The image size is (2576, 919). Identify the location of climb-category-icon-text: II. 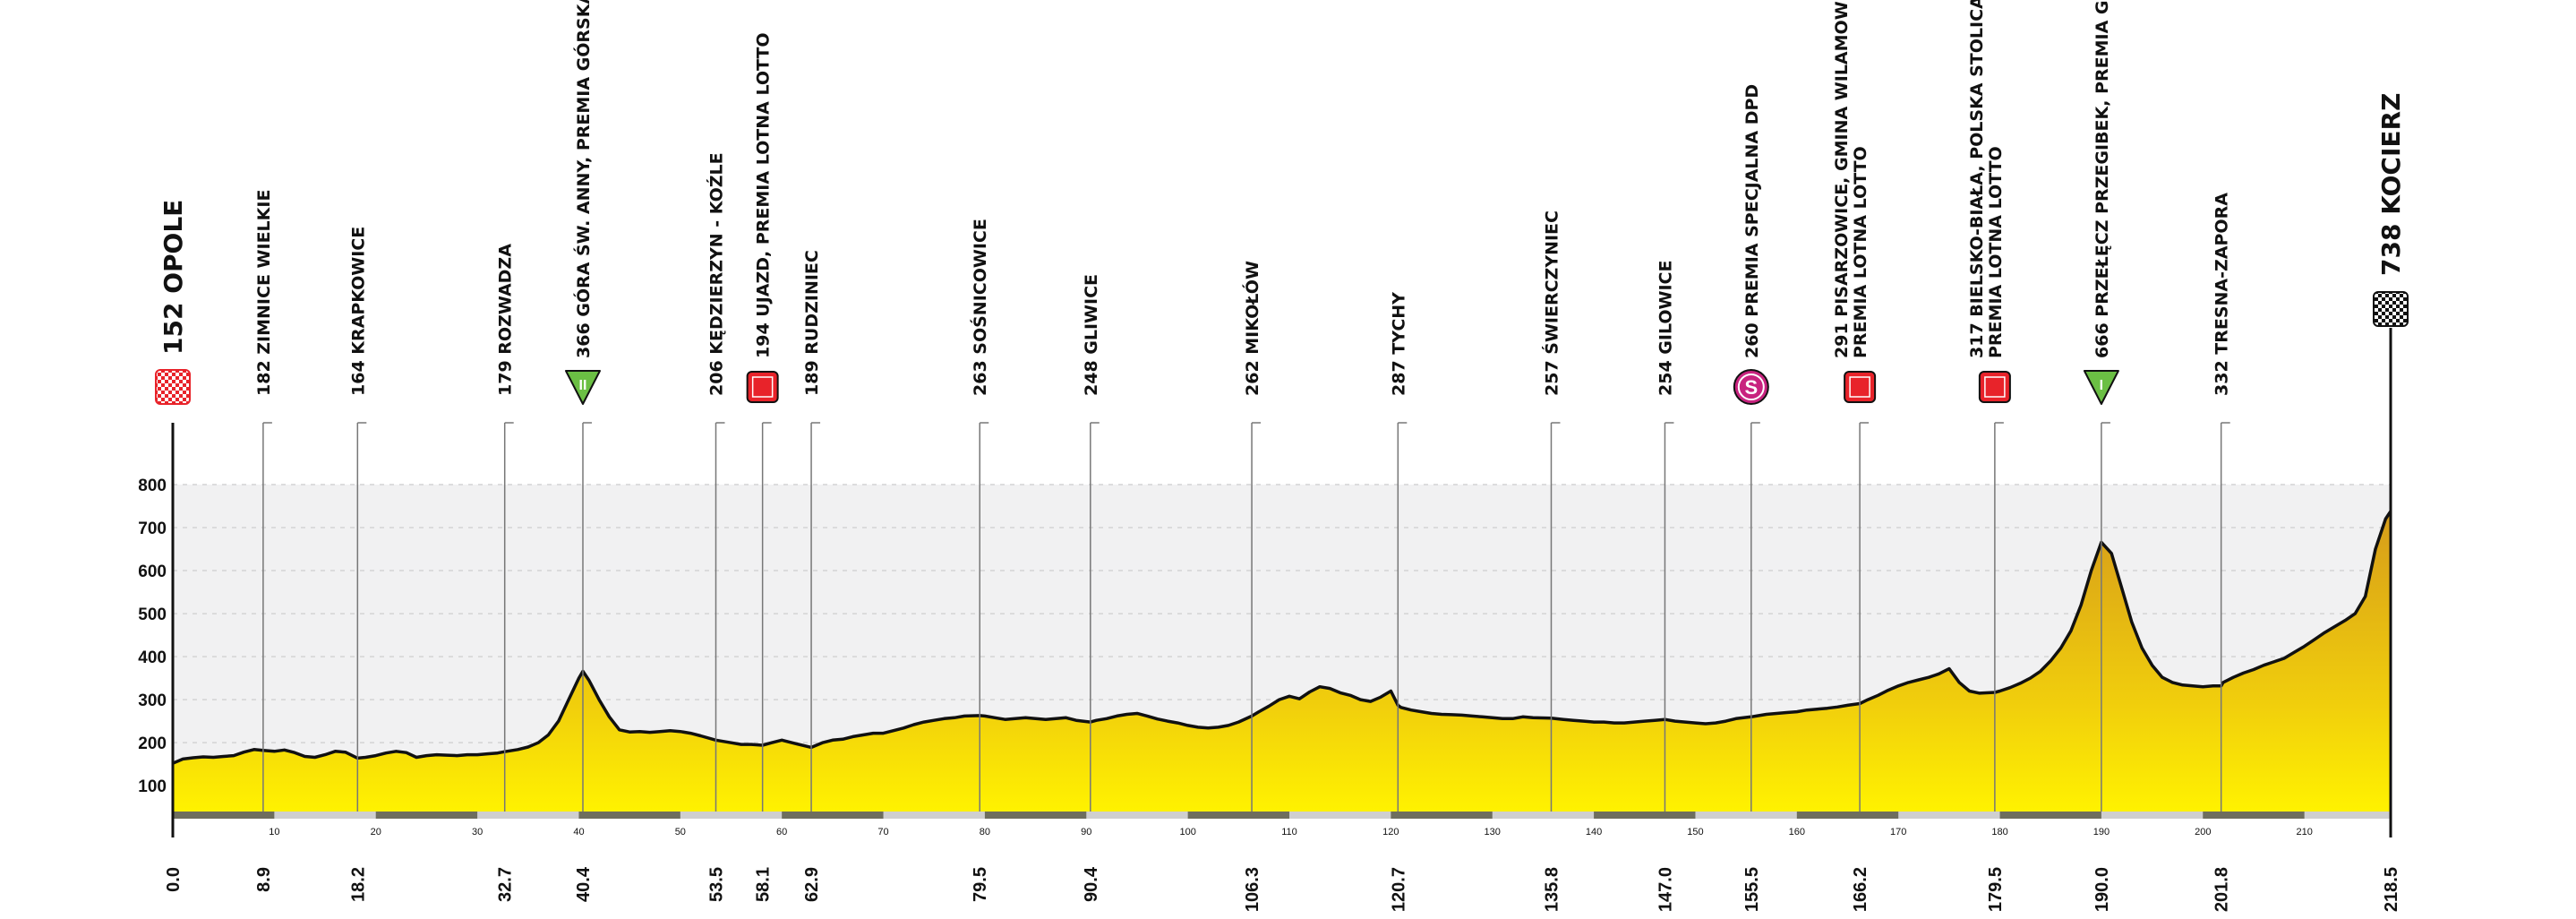
(583, 385).